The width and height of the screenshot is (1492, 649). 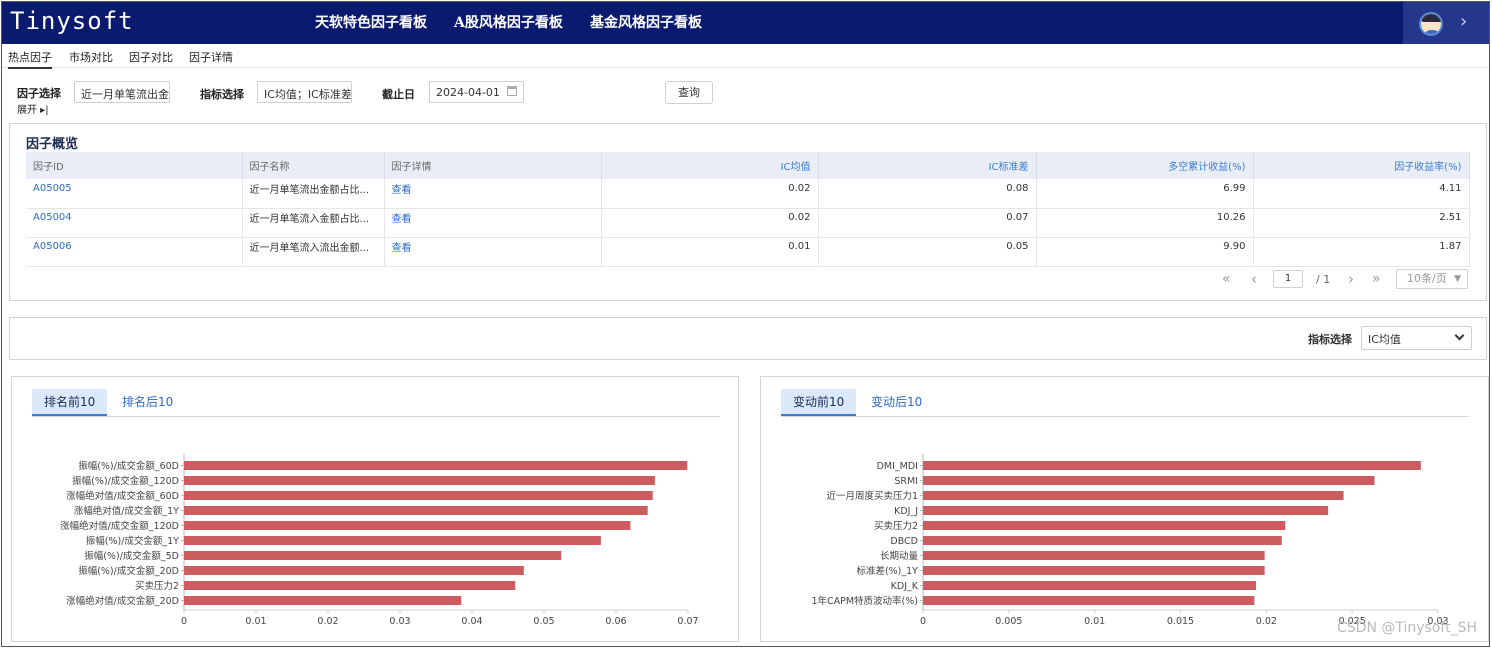 I want to click on top-tab-tinysoft-factors: 天软特色因子看板, so click(x=371, y=30).